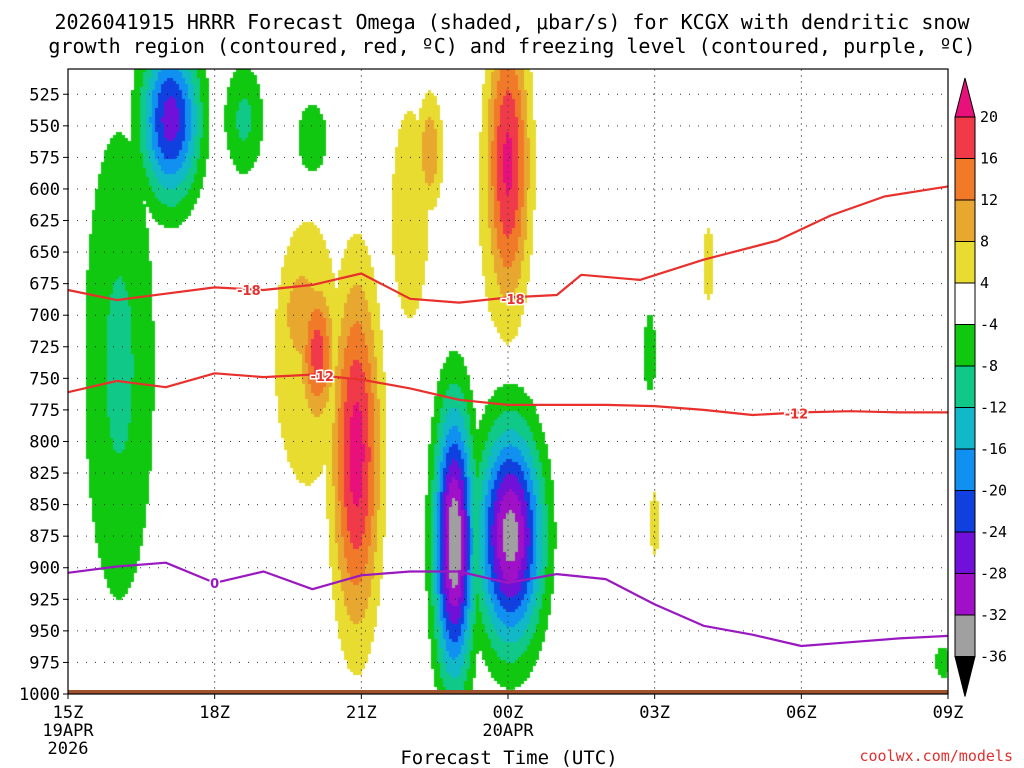  What do you see at coordinates (989, 325) in the screenshot?
I see `colorbar-label: -4` at bounding box center [989, 325].